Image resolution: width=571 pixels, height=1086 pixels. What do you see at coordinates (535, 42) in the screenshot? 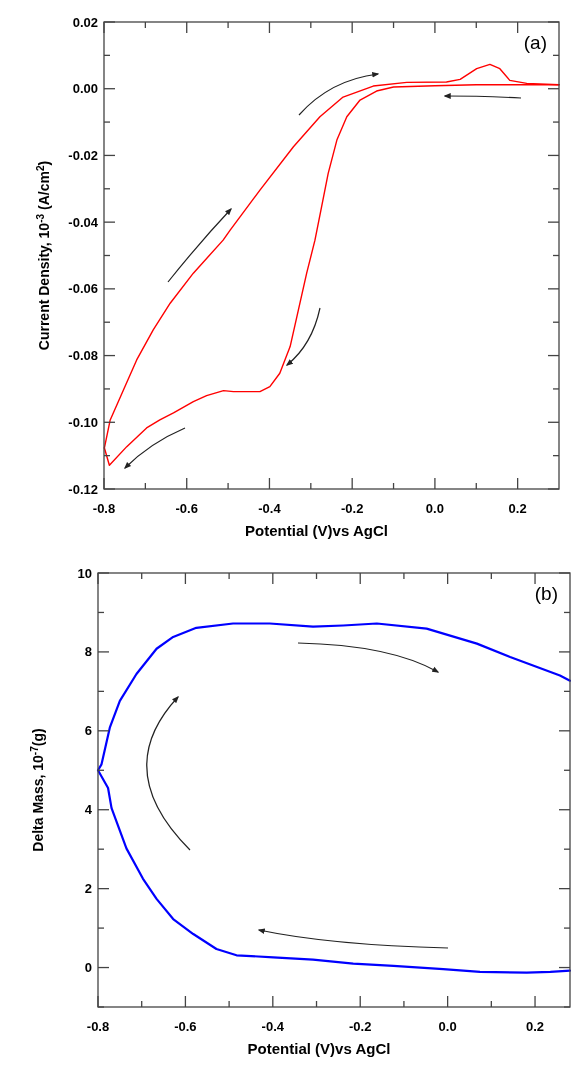
I see `annotation: (a)` at bounding box center [535, 42].